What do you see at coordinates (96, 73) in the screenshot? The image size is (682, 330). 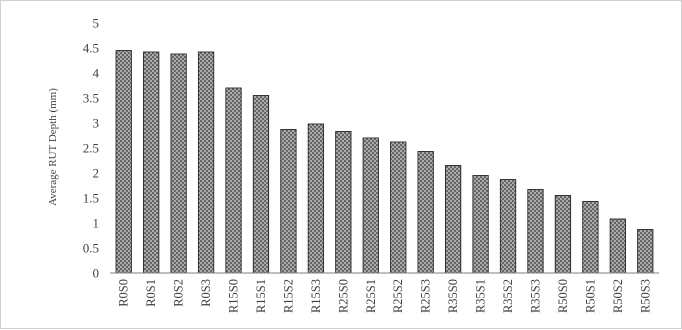 I see `y-tick-label: 4` at bounding box center [96, 73].